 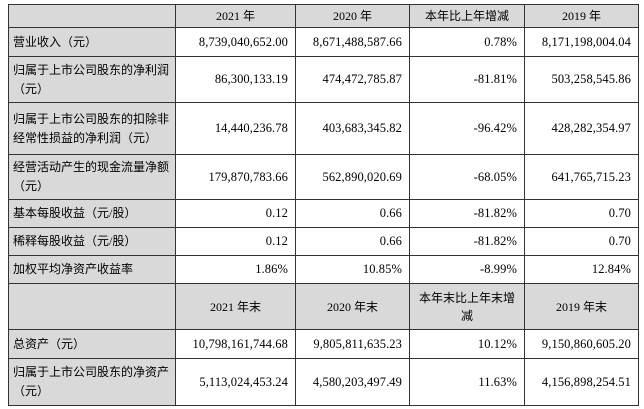 I want to click on value-cell: 9,150,860,605.20, so click(x=581, y=344).